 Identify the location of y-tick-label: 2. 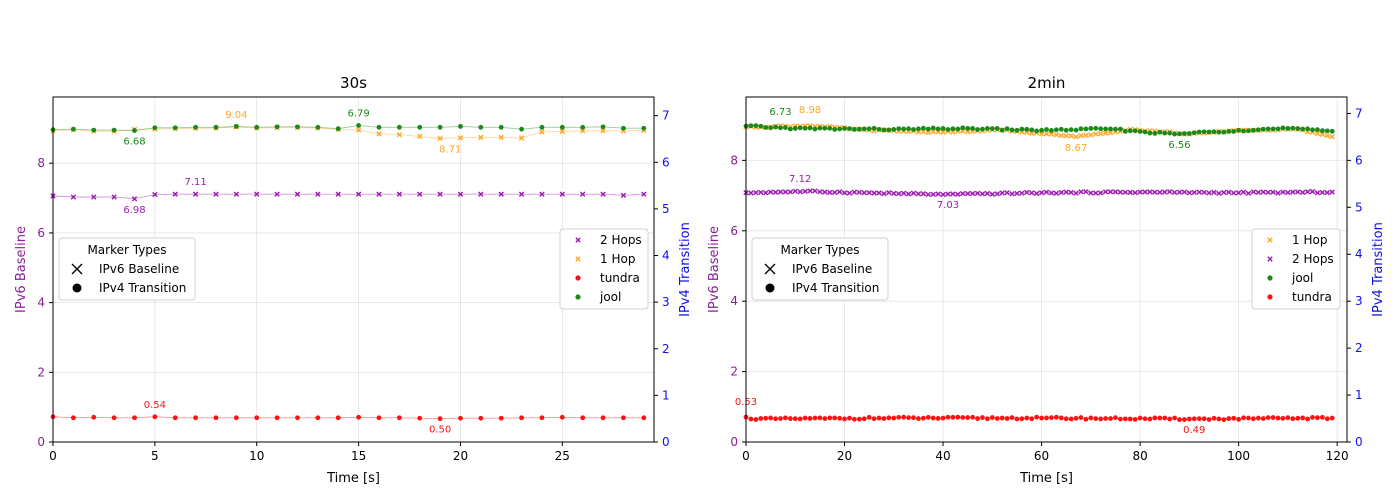
(734, 372).